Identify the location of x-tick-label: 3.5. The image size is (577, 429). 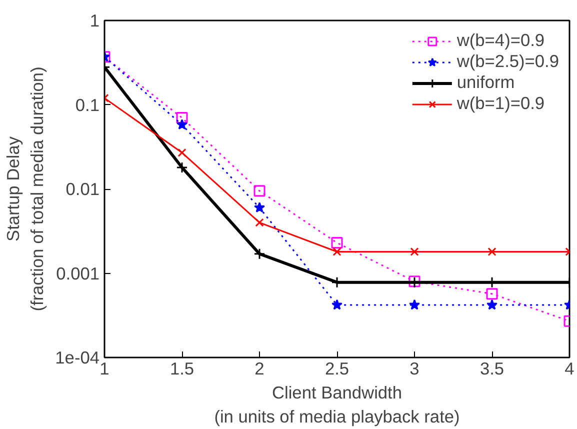
(492, 368).